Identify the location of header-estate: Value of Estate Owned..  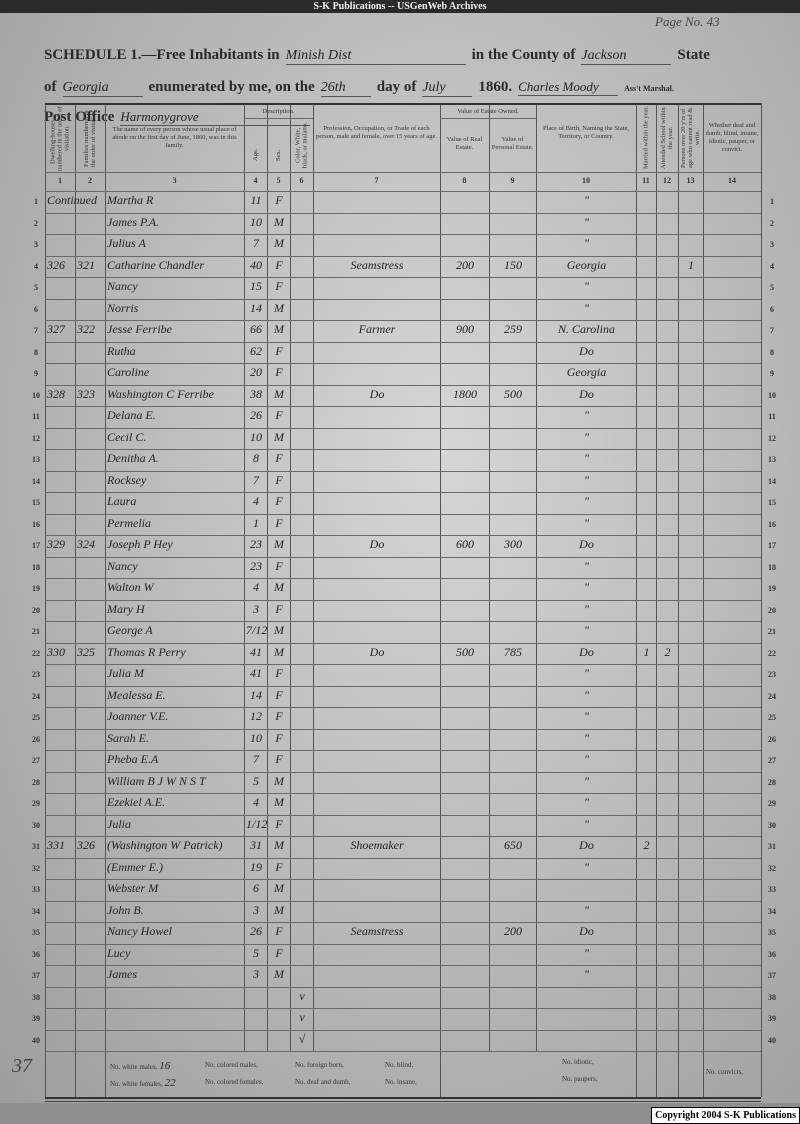
(488, 111).